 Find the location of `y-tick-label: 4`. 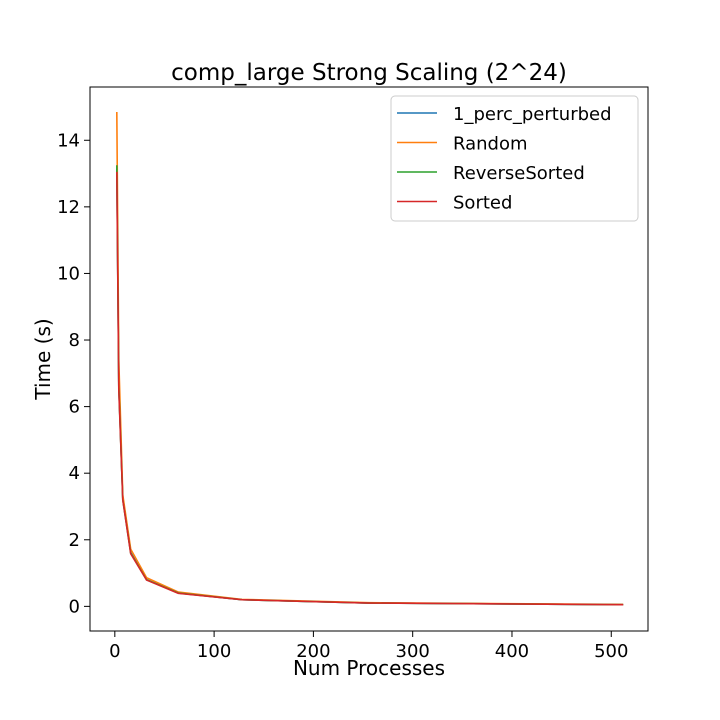

y-tick-label: 4 is located at coordinates (74, 473).